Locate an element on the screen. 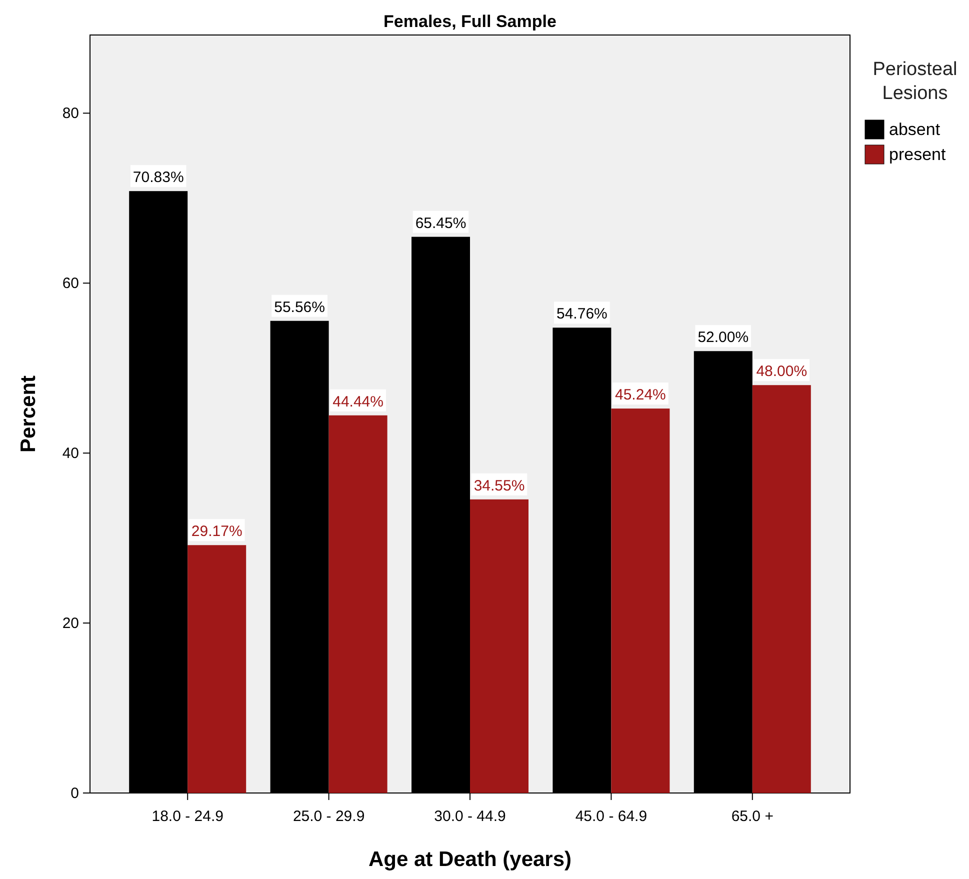 Image resolution: width=969 pixels, height=879 pixels. y-axis-title: Percent is located at coordinates (28, 414).